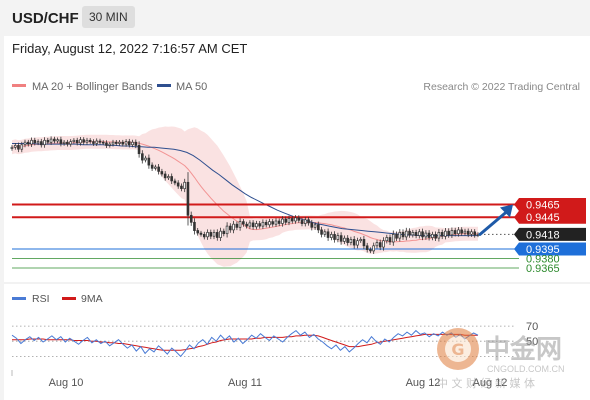 The height and width of the screenshot is (400, 590). What do you see at coordinates (295, 18) in the screenshot?
I see `header-bar: USD/CHF 30 MIN` at bounding box center [295, 18].